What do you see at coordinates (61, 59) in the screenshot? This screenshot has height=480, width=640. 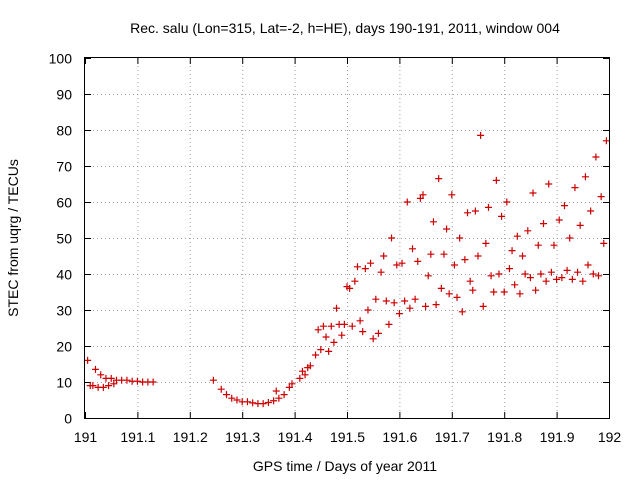 I see `y-tick-label: 100` at bounding box center [61, 59].